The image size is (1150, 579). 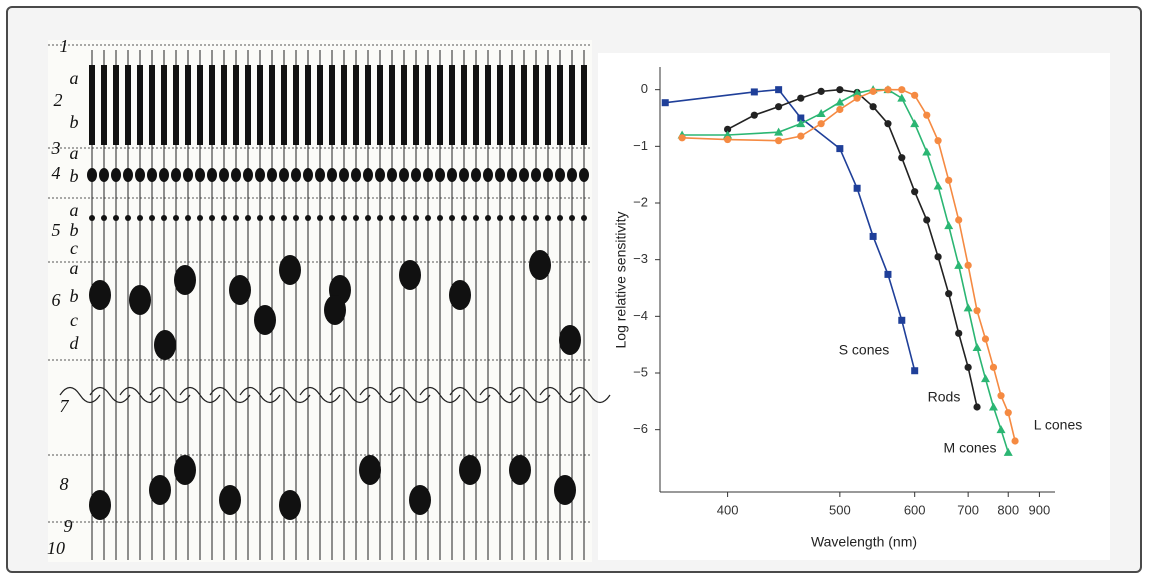 I want to click on x-tick-label: 700, so click(x=968, y=509).